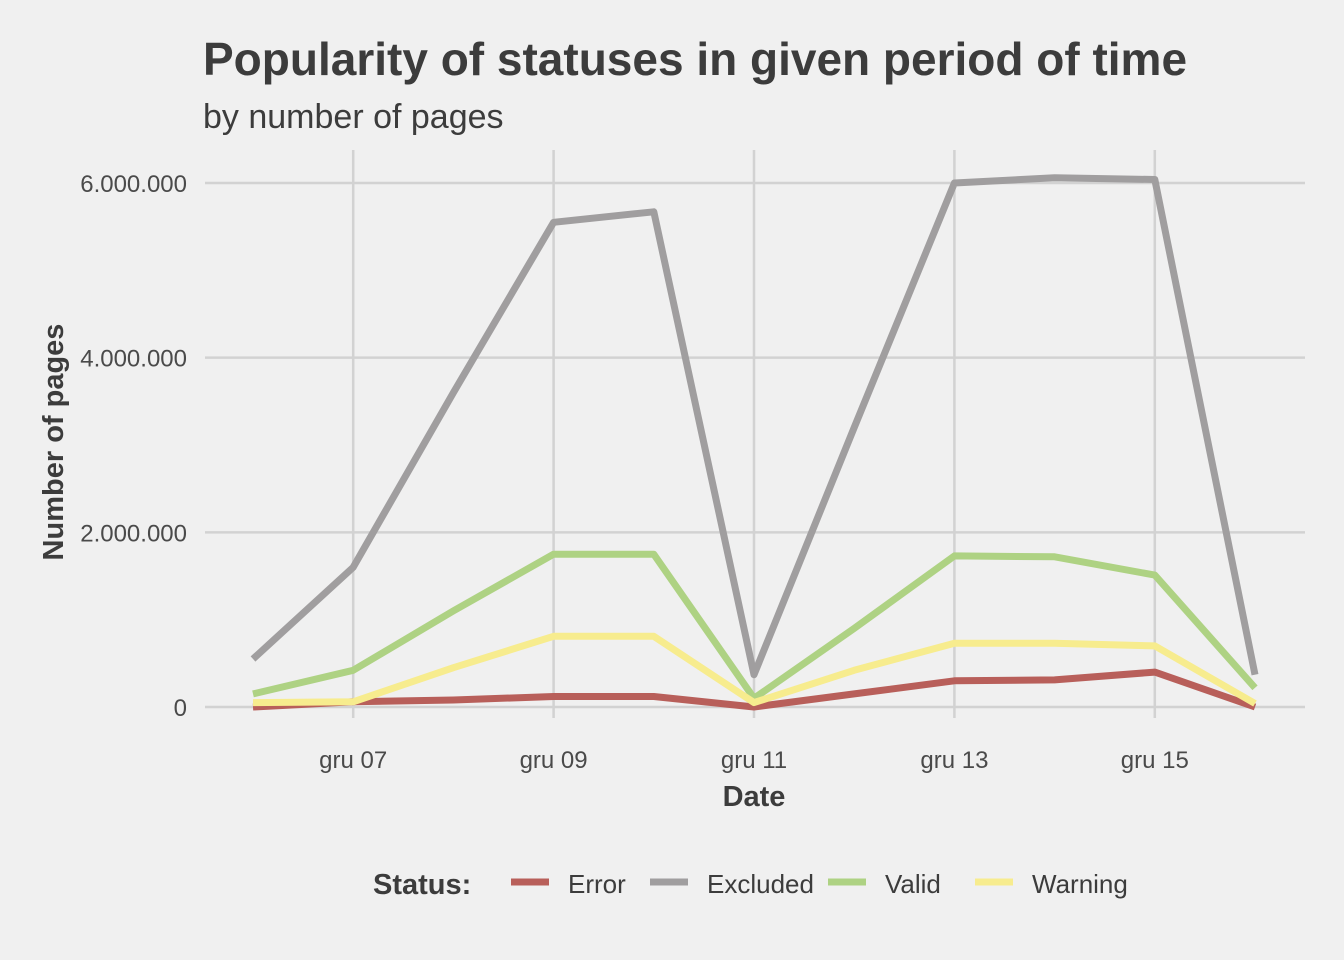 Image resolution: width=1344 pixels, height=960 pixels. What do you see at coordinates (54, 442) in the screenshot?
I see `y-axis-title: Number of pages` at bounding box center [54, 442].